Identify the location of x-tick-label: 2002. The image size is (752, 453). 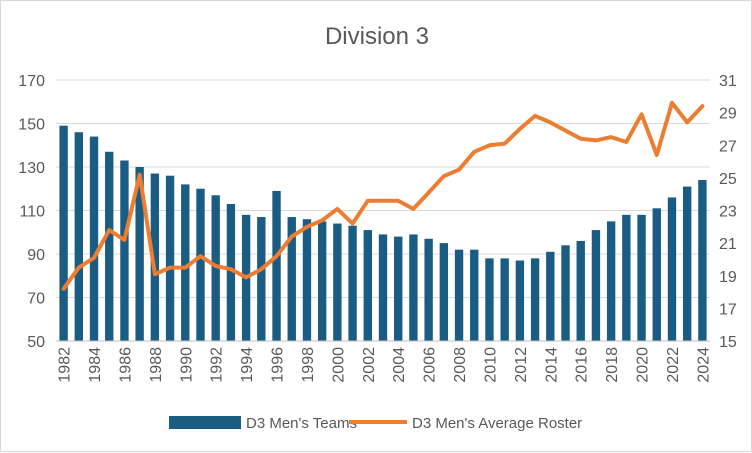
(369, 365).